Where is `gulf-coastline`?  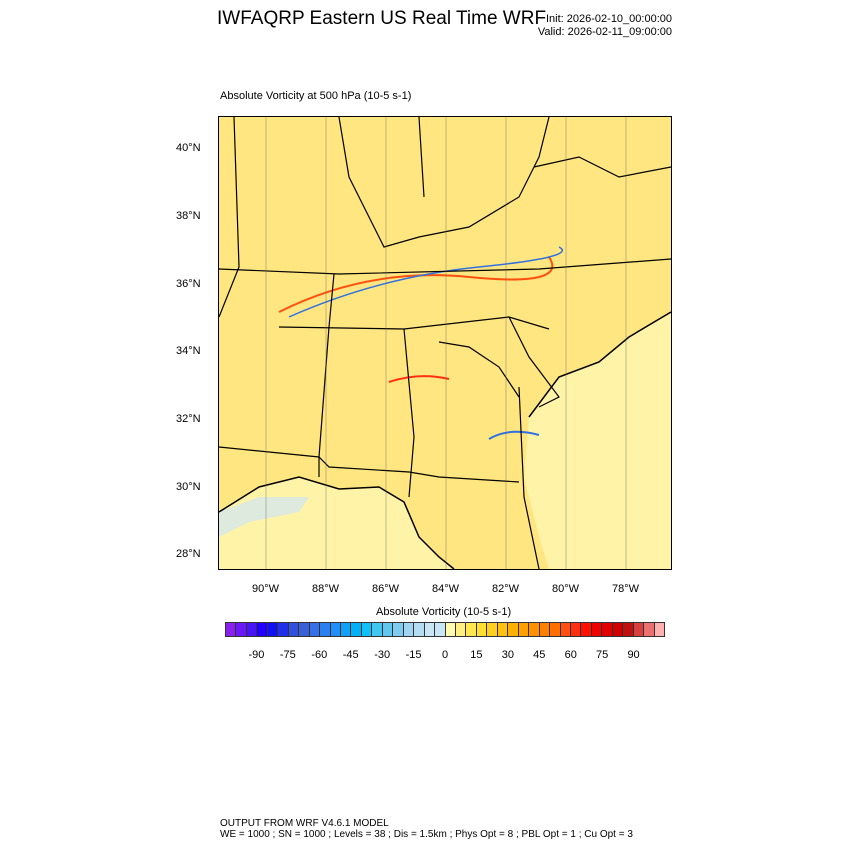
gulf-coastline is located at coordinates (336, 523).